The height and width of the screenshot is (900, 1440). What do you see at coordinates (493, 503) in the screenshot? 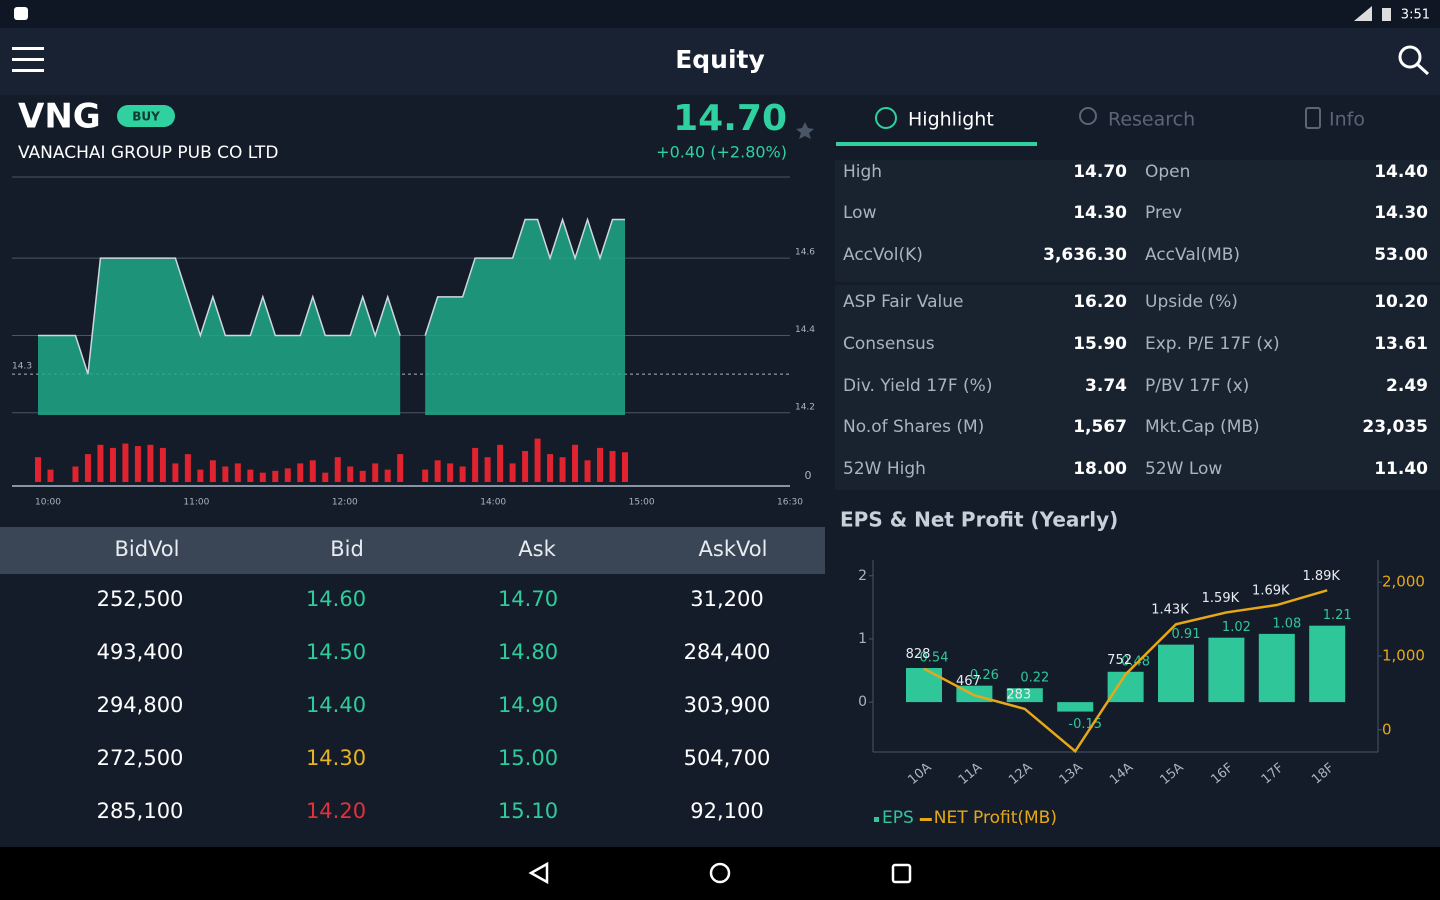
I see `x-tick-label: 14:00` at bounding box center [493, 503].